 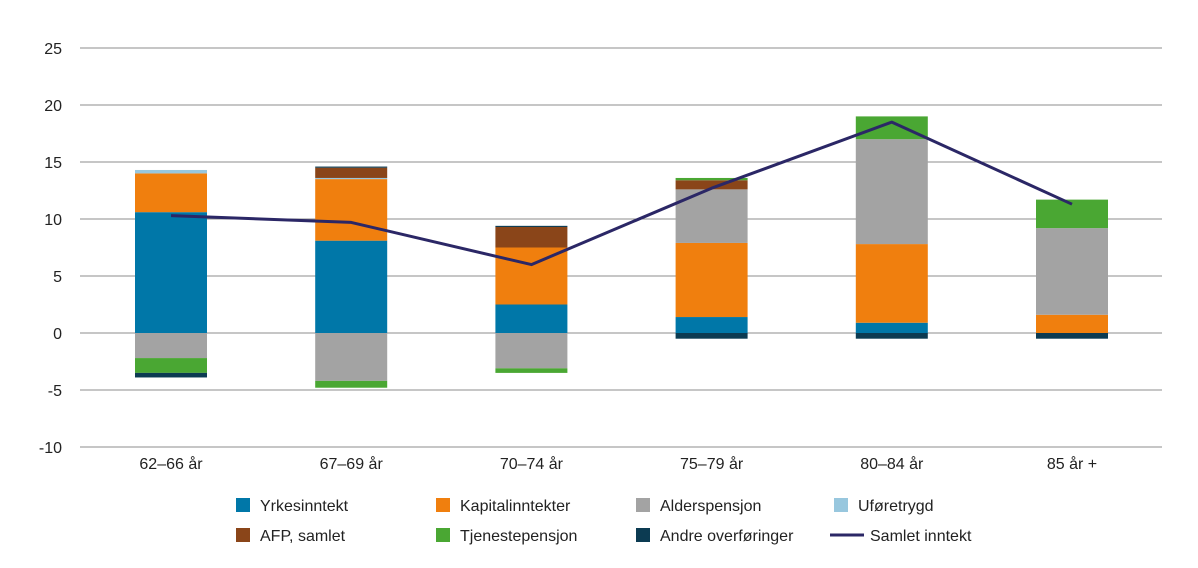 I want to click on x-tick-label: 67–69 år, so click(x=352, y=464).